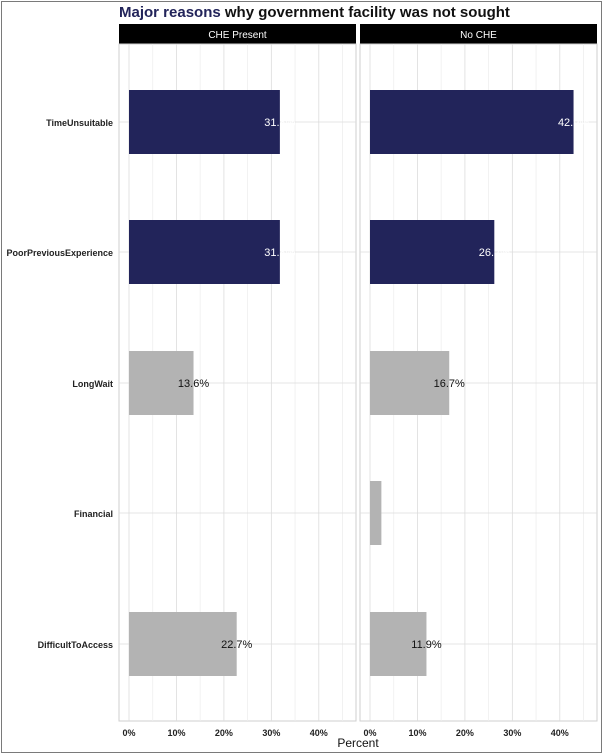 The image size is (605, 756). What do you see at coordinates (279, 253) in the screenshot?
I see `data-label-che-present-poorpreviousexperience: 31.8%` at bounding box center [279, 253].